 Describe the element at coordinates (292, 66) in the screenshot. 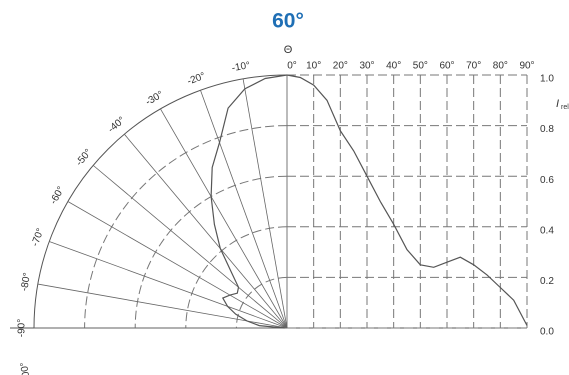

I see `x-tick-label: 0°` at that location.